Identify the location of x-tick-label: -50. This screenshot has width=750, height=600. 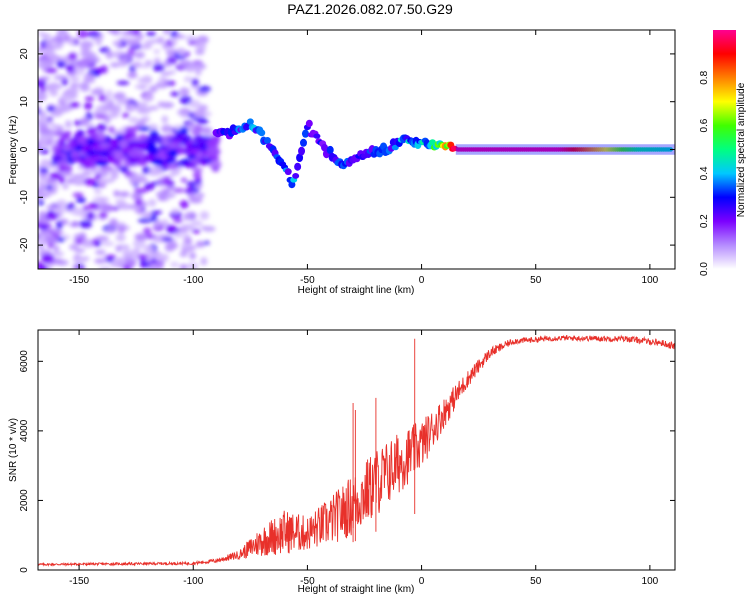
(307, 581).